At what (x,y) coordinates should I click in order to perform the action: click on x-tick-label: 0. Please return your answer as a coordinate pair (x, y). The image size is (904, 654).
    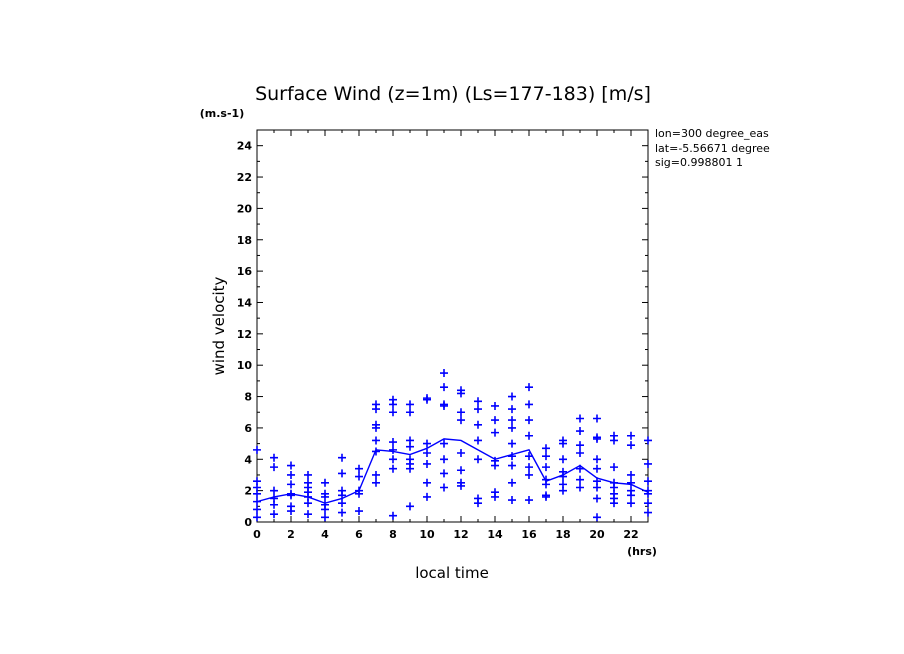
    Looking at the image, I should click on (257, 534).